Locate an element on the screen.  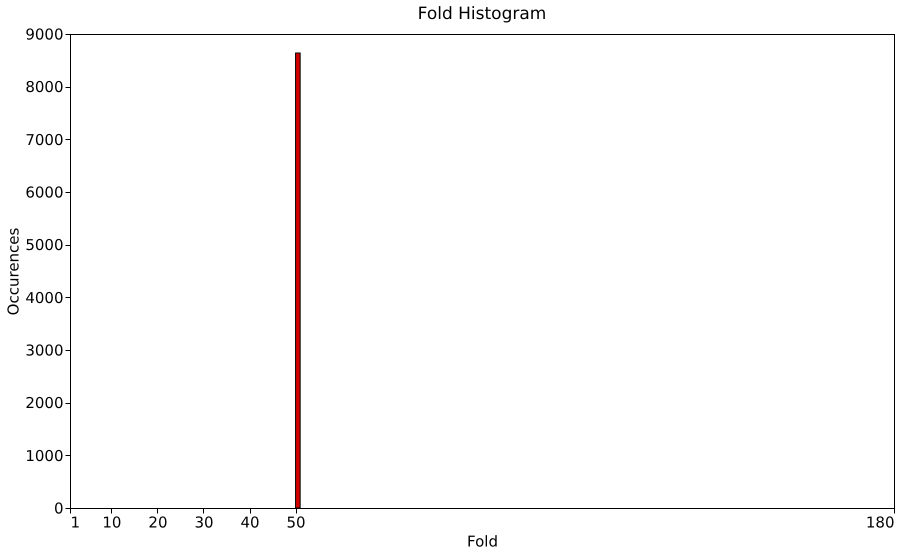
y-tick-label: 4000 is located at coordinates (44, 297).